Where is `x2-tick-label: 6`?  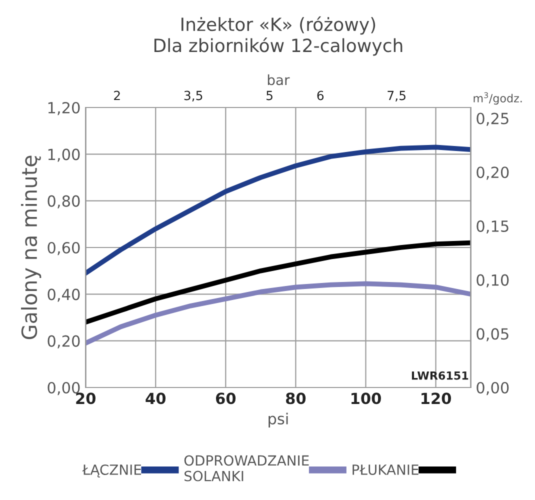 x2-tick-label: 6 is located at coordinates (320, 95).